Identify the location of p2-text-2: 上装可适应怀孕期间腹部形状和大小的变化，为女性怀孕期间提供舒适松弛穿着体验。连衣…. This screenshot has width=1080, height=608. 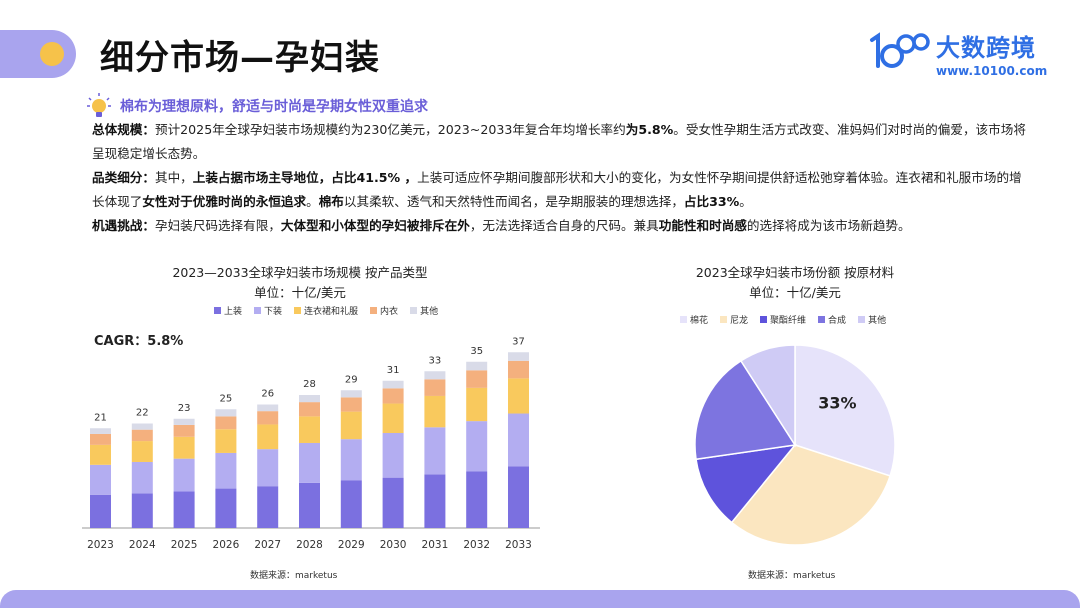
(557, 189).